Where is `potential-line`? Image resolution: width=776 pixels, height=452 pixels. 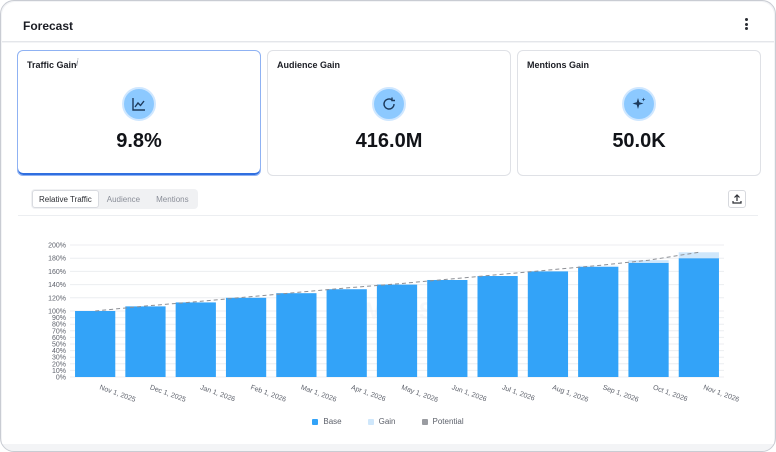 potential-line is located at coordinates (397, 281).